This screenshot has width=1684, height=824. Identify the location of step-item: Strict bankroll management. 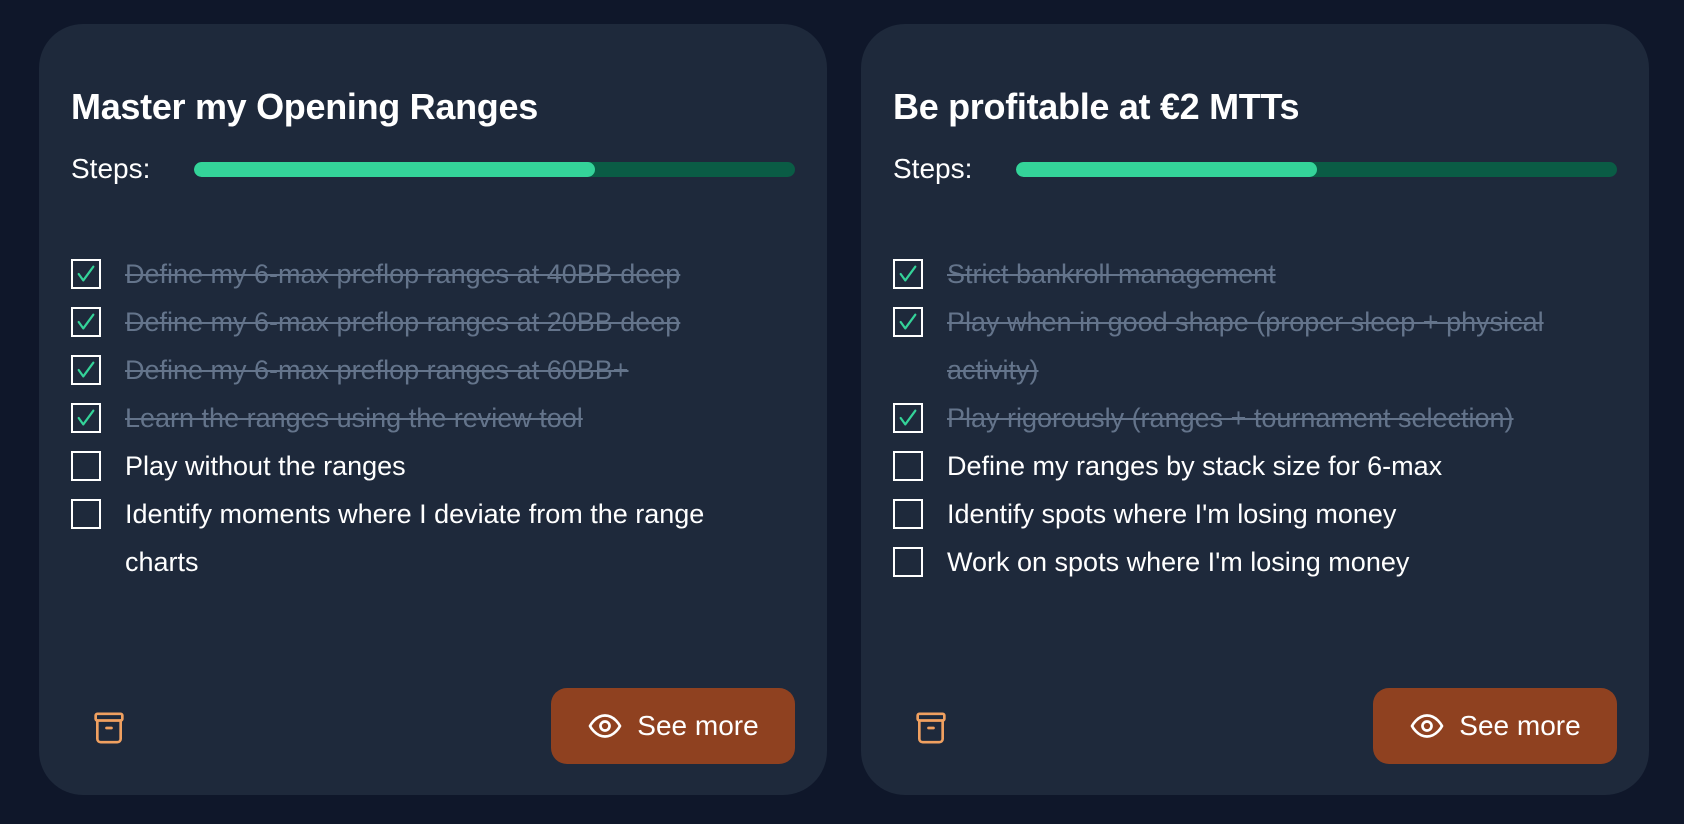
(1238, 274).